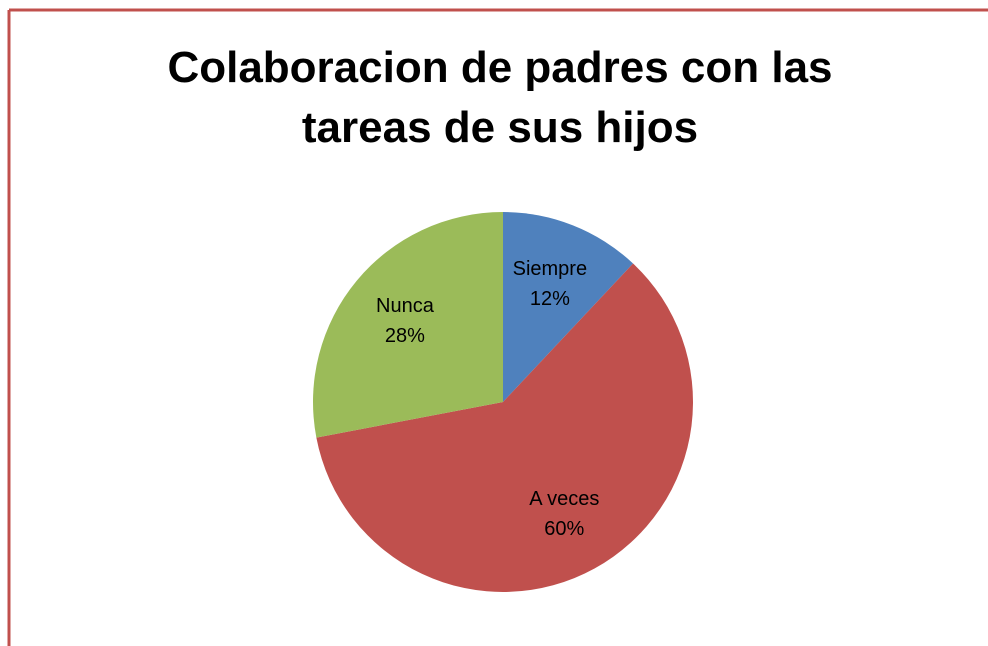 This screenshot has height=646, width=988. Describe the element at coordinates (550, 299) in the screenshot. I see `slice-value-label: 12%` at that location.